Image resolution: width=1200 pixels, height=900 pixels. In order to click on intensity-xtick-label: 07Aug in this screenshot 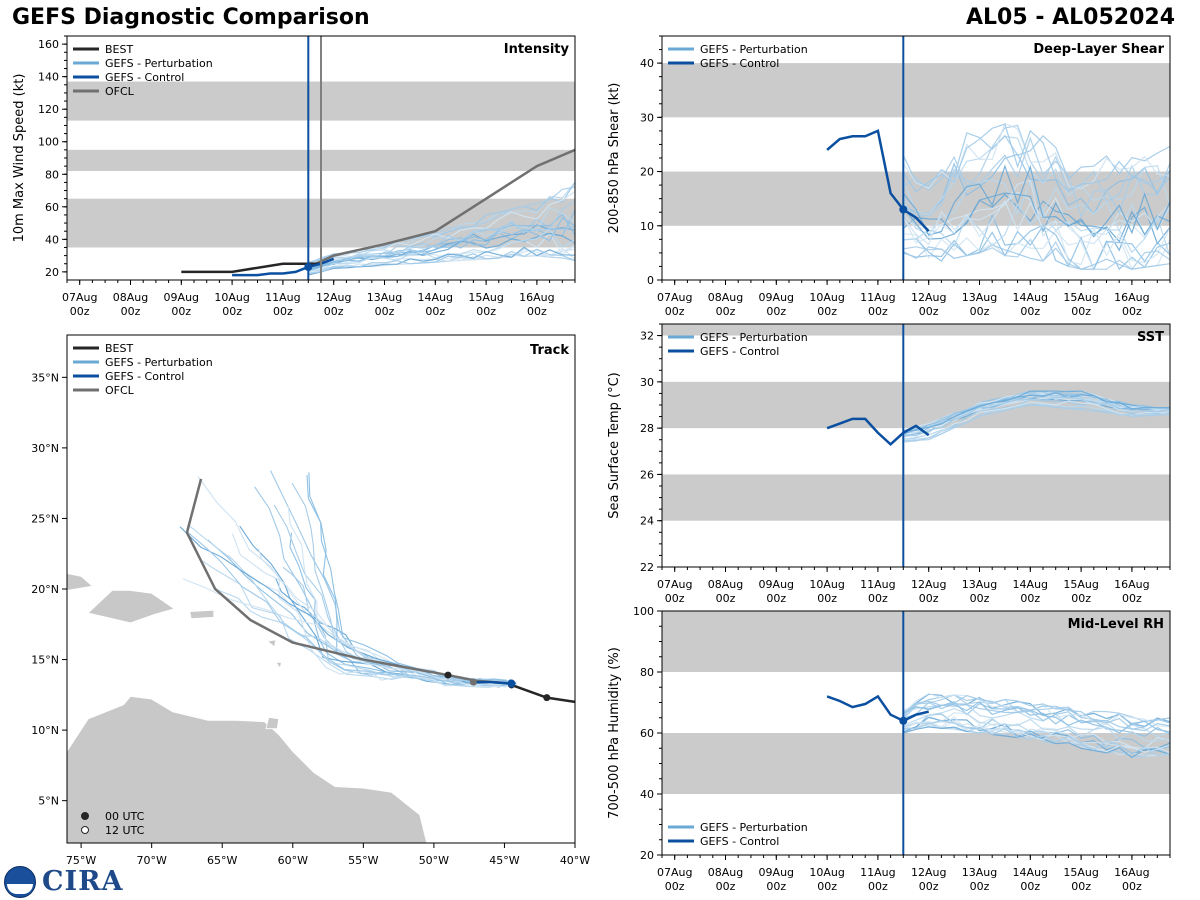, I will do `click(79, 297)`.